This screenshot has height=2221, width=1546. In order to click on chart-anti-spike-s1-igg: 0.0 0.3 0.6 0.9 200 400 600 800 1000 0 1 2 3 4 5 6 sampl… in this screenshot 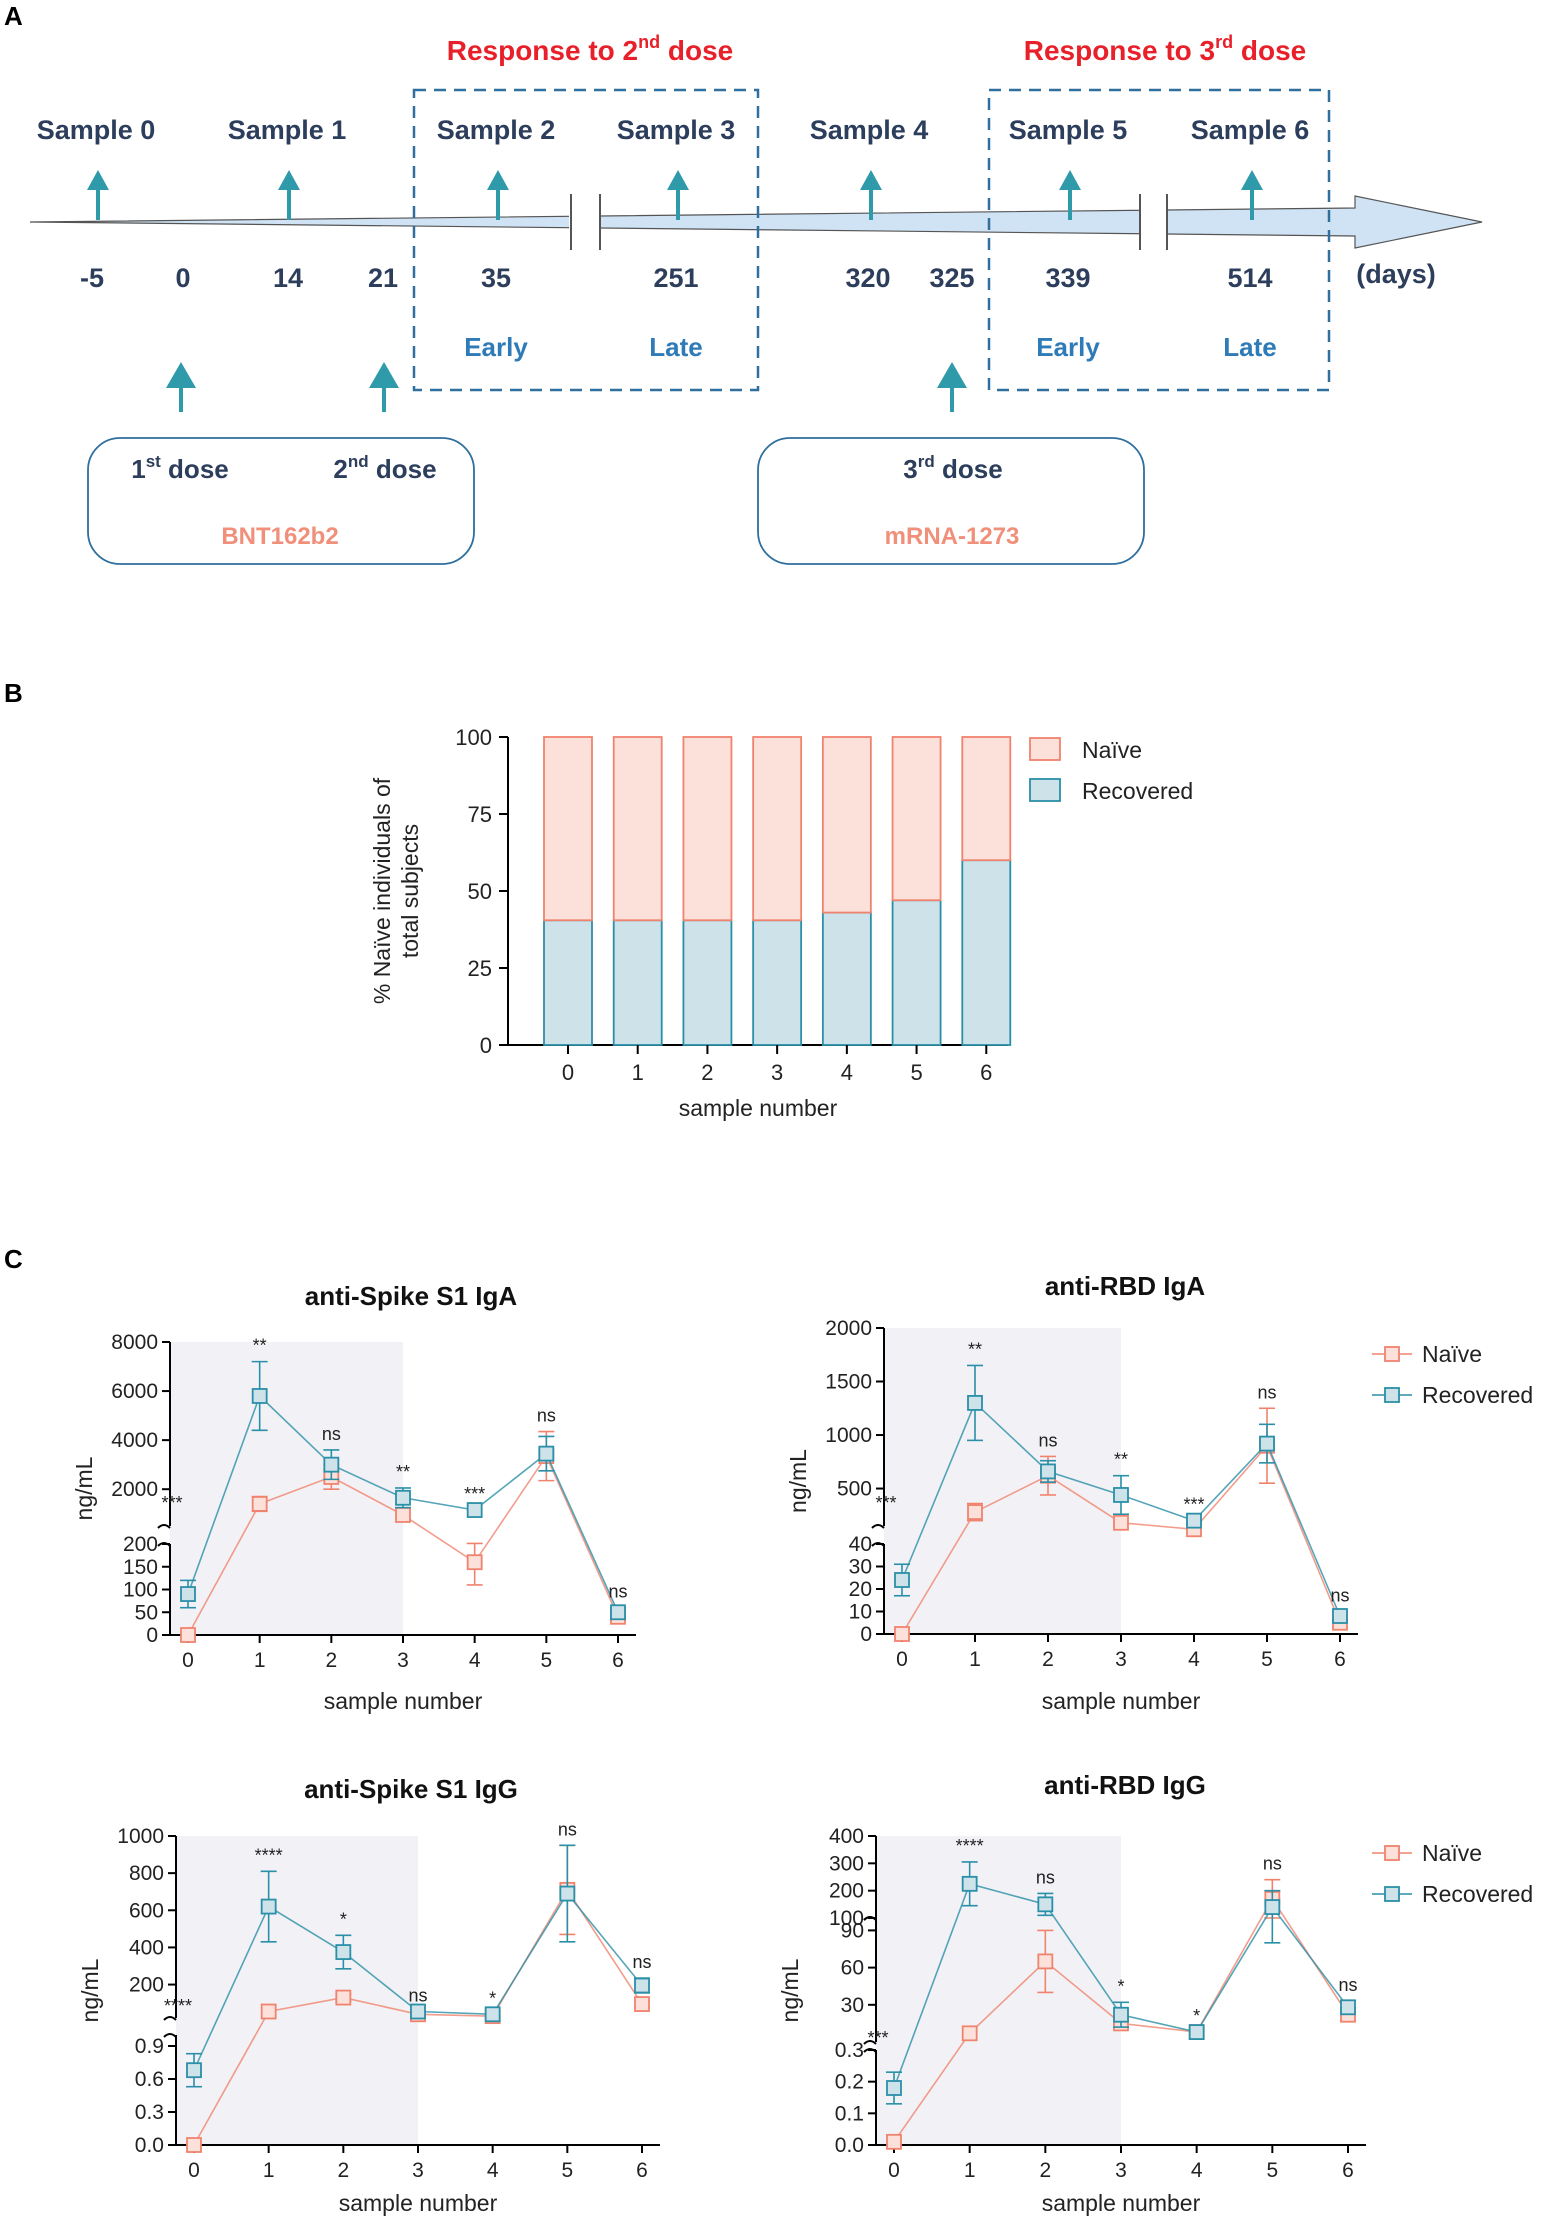, I will do `click(368, 1995)`.